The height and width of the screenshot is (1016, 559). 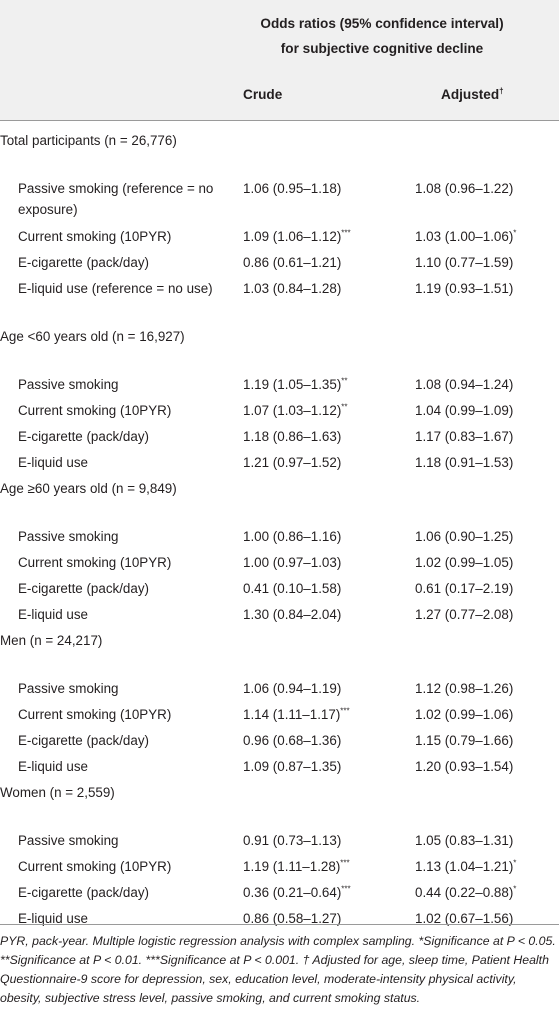 I want to click on crude-value-text: 1.00 (0.97–1.03), so click(x=292, y=562).